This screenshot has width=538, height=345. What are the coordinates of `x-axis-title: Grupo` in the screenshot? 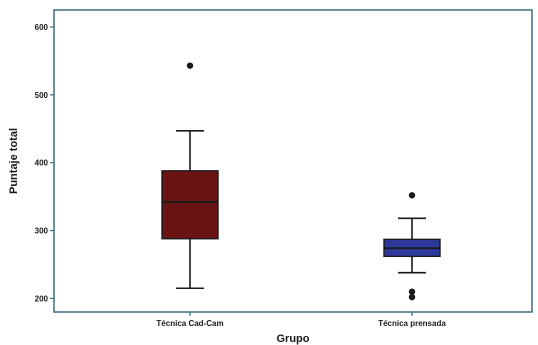 It's located at (293, 339).